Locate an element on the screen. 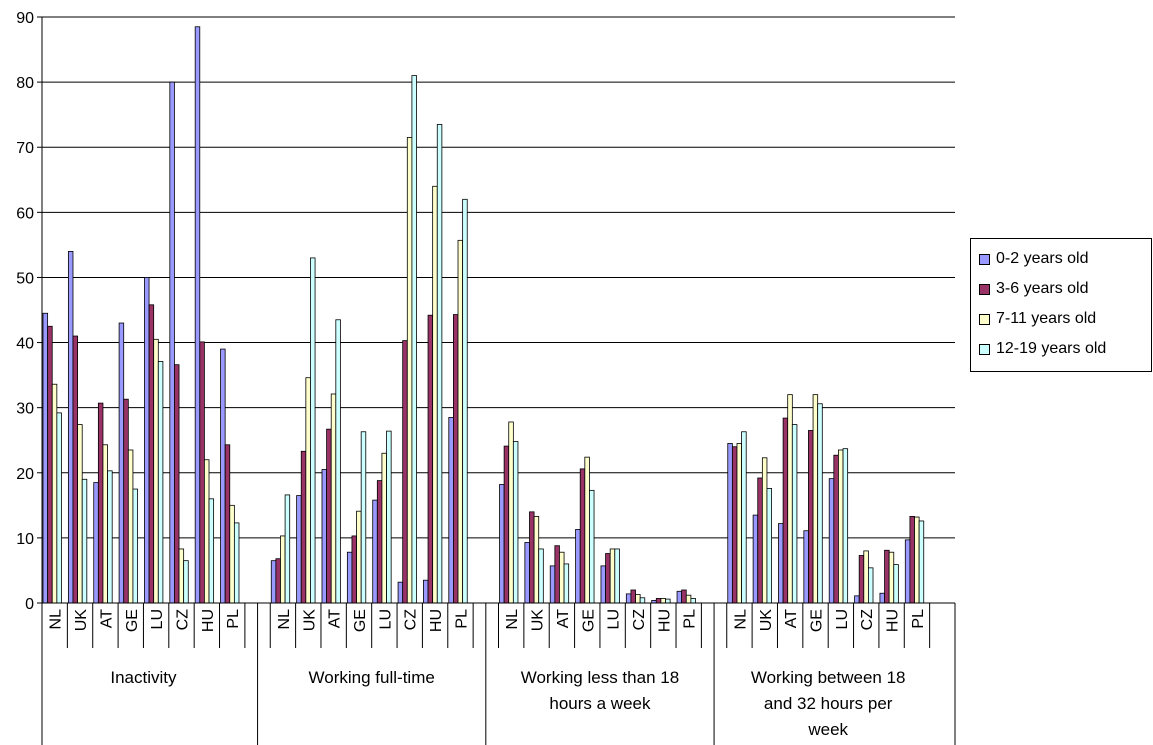 This screenshot has height=745, width=1153. group-label-0: Inactivity is located at coordinates (143, 677).